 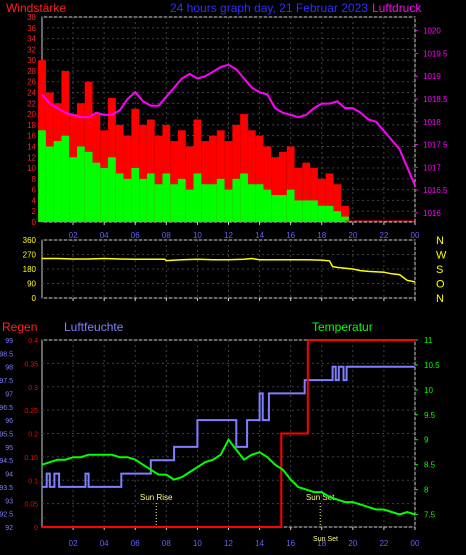 I want to click on temperature-ytick-label: 8.5, so click(x=430, y=465).